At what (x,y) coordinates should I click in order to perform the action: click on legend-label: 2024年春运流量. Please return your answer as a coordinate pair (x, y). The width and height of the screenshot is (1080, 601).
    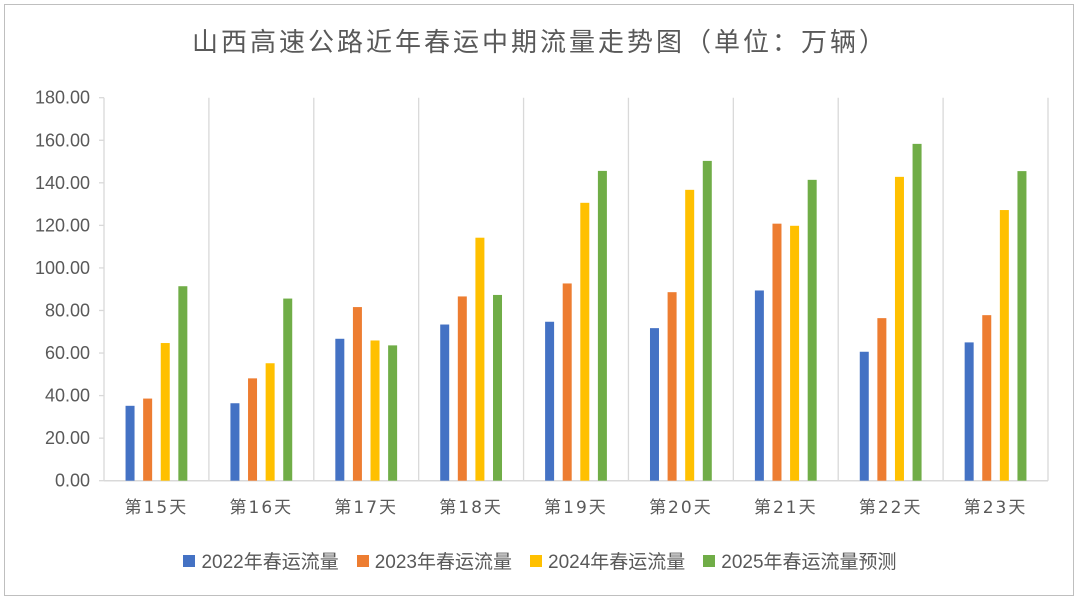
    Looking at the image, I should click on (617, 562).